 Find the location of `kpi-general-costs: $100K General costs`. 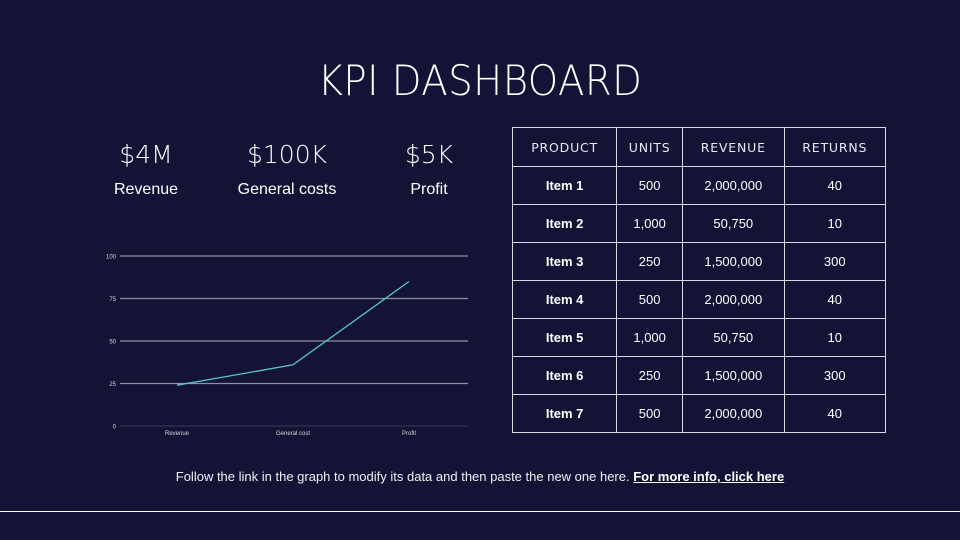

kpi-general-costs: $100K General costs is located at coordinates (287, 169).